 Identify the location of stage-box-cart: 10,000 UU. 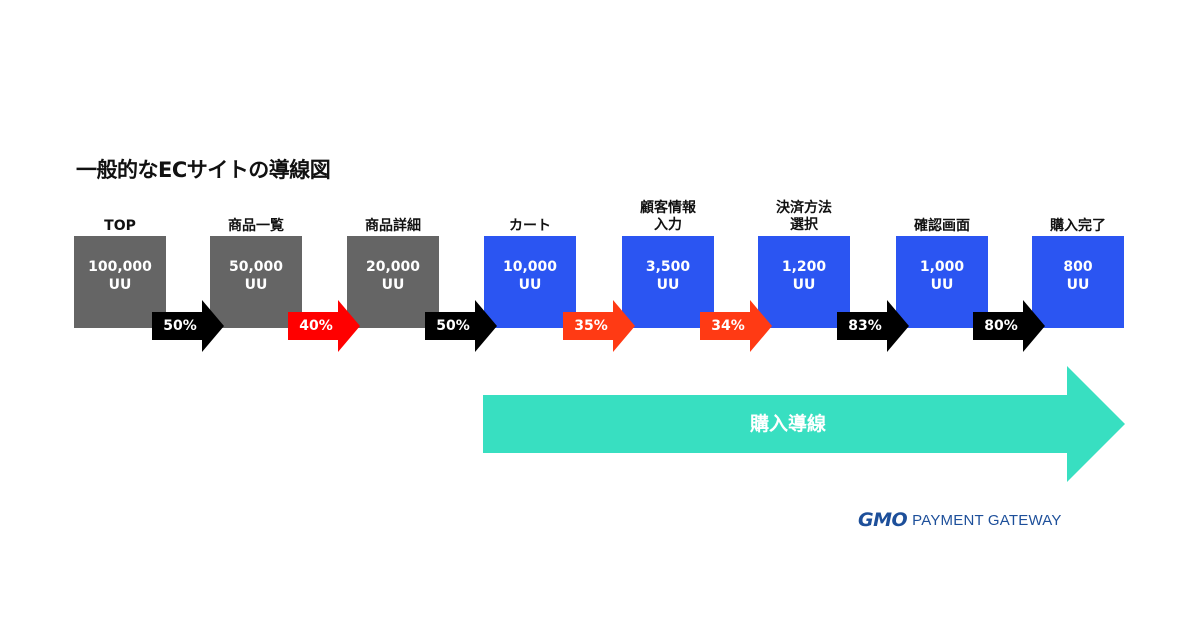
(530, 282).